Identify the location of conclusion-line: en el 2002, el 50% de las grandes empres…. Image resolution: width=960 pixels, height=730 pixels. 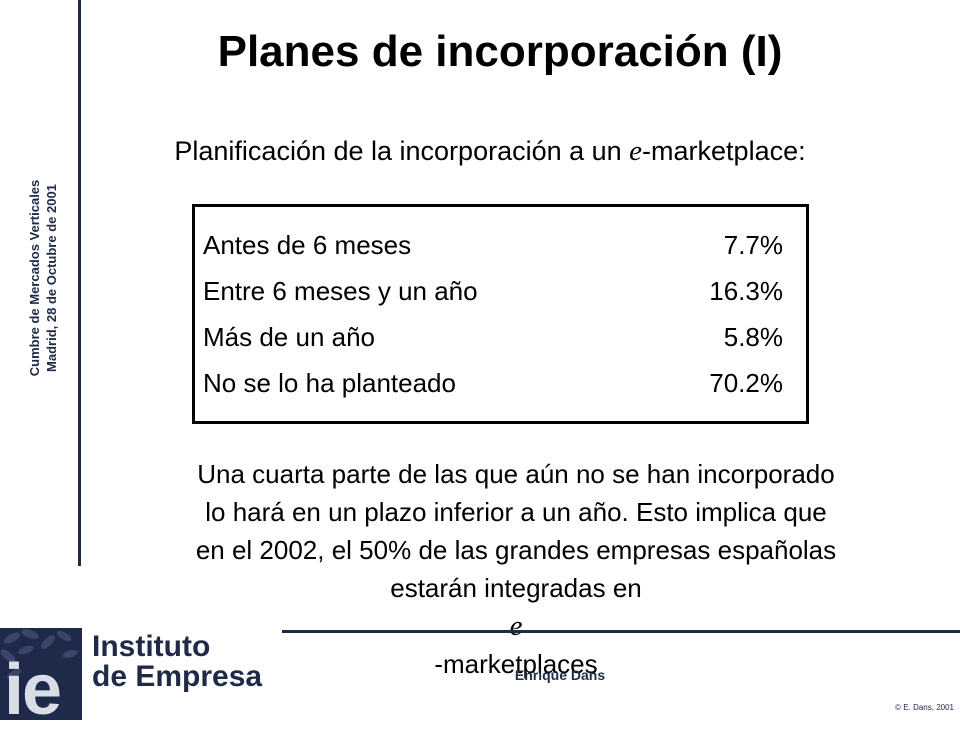
(516, 550).